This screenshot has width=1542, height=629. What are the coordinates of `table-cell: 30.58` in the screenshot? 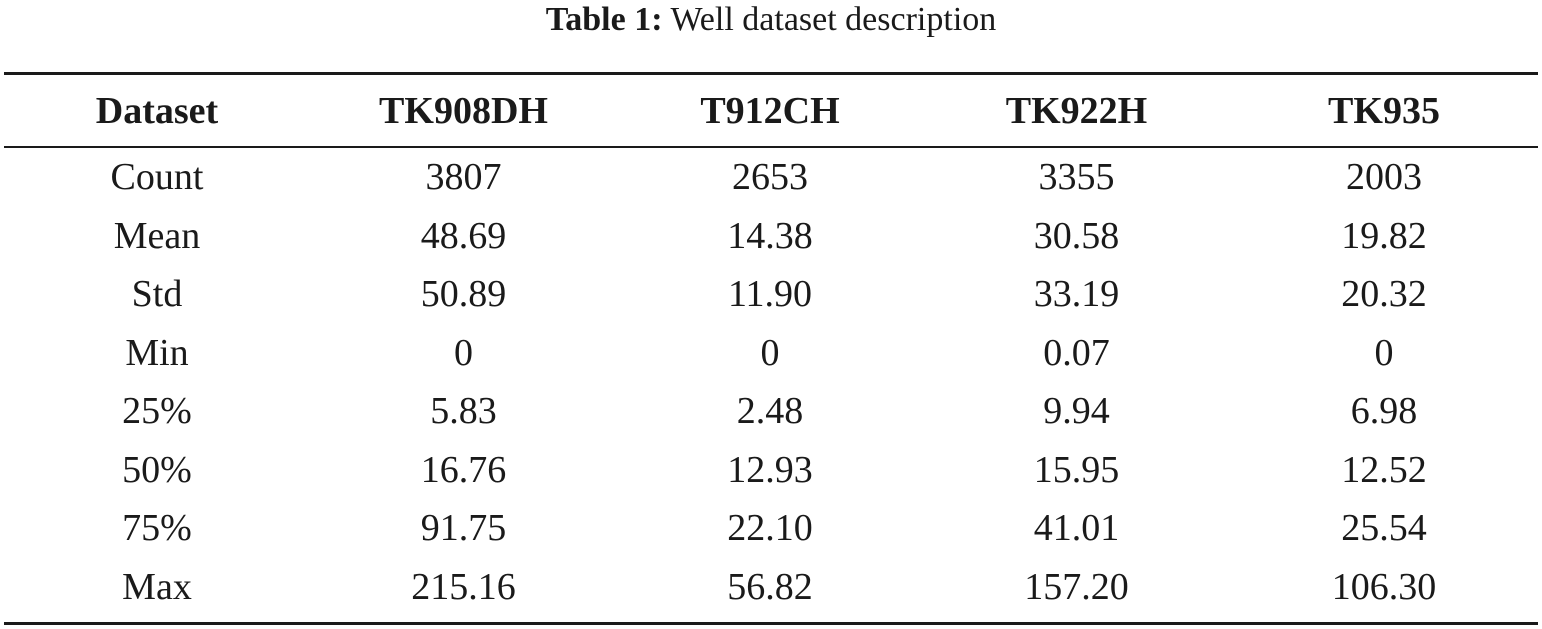 It's located at (1076, 235).